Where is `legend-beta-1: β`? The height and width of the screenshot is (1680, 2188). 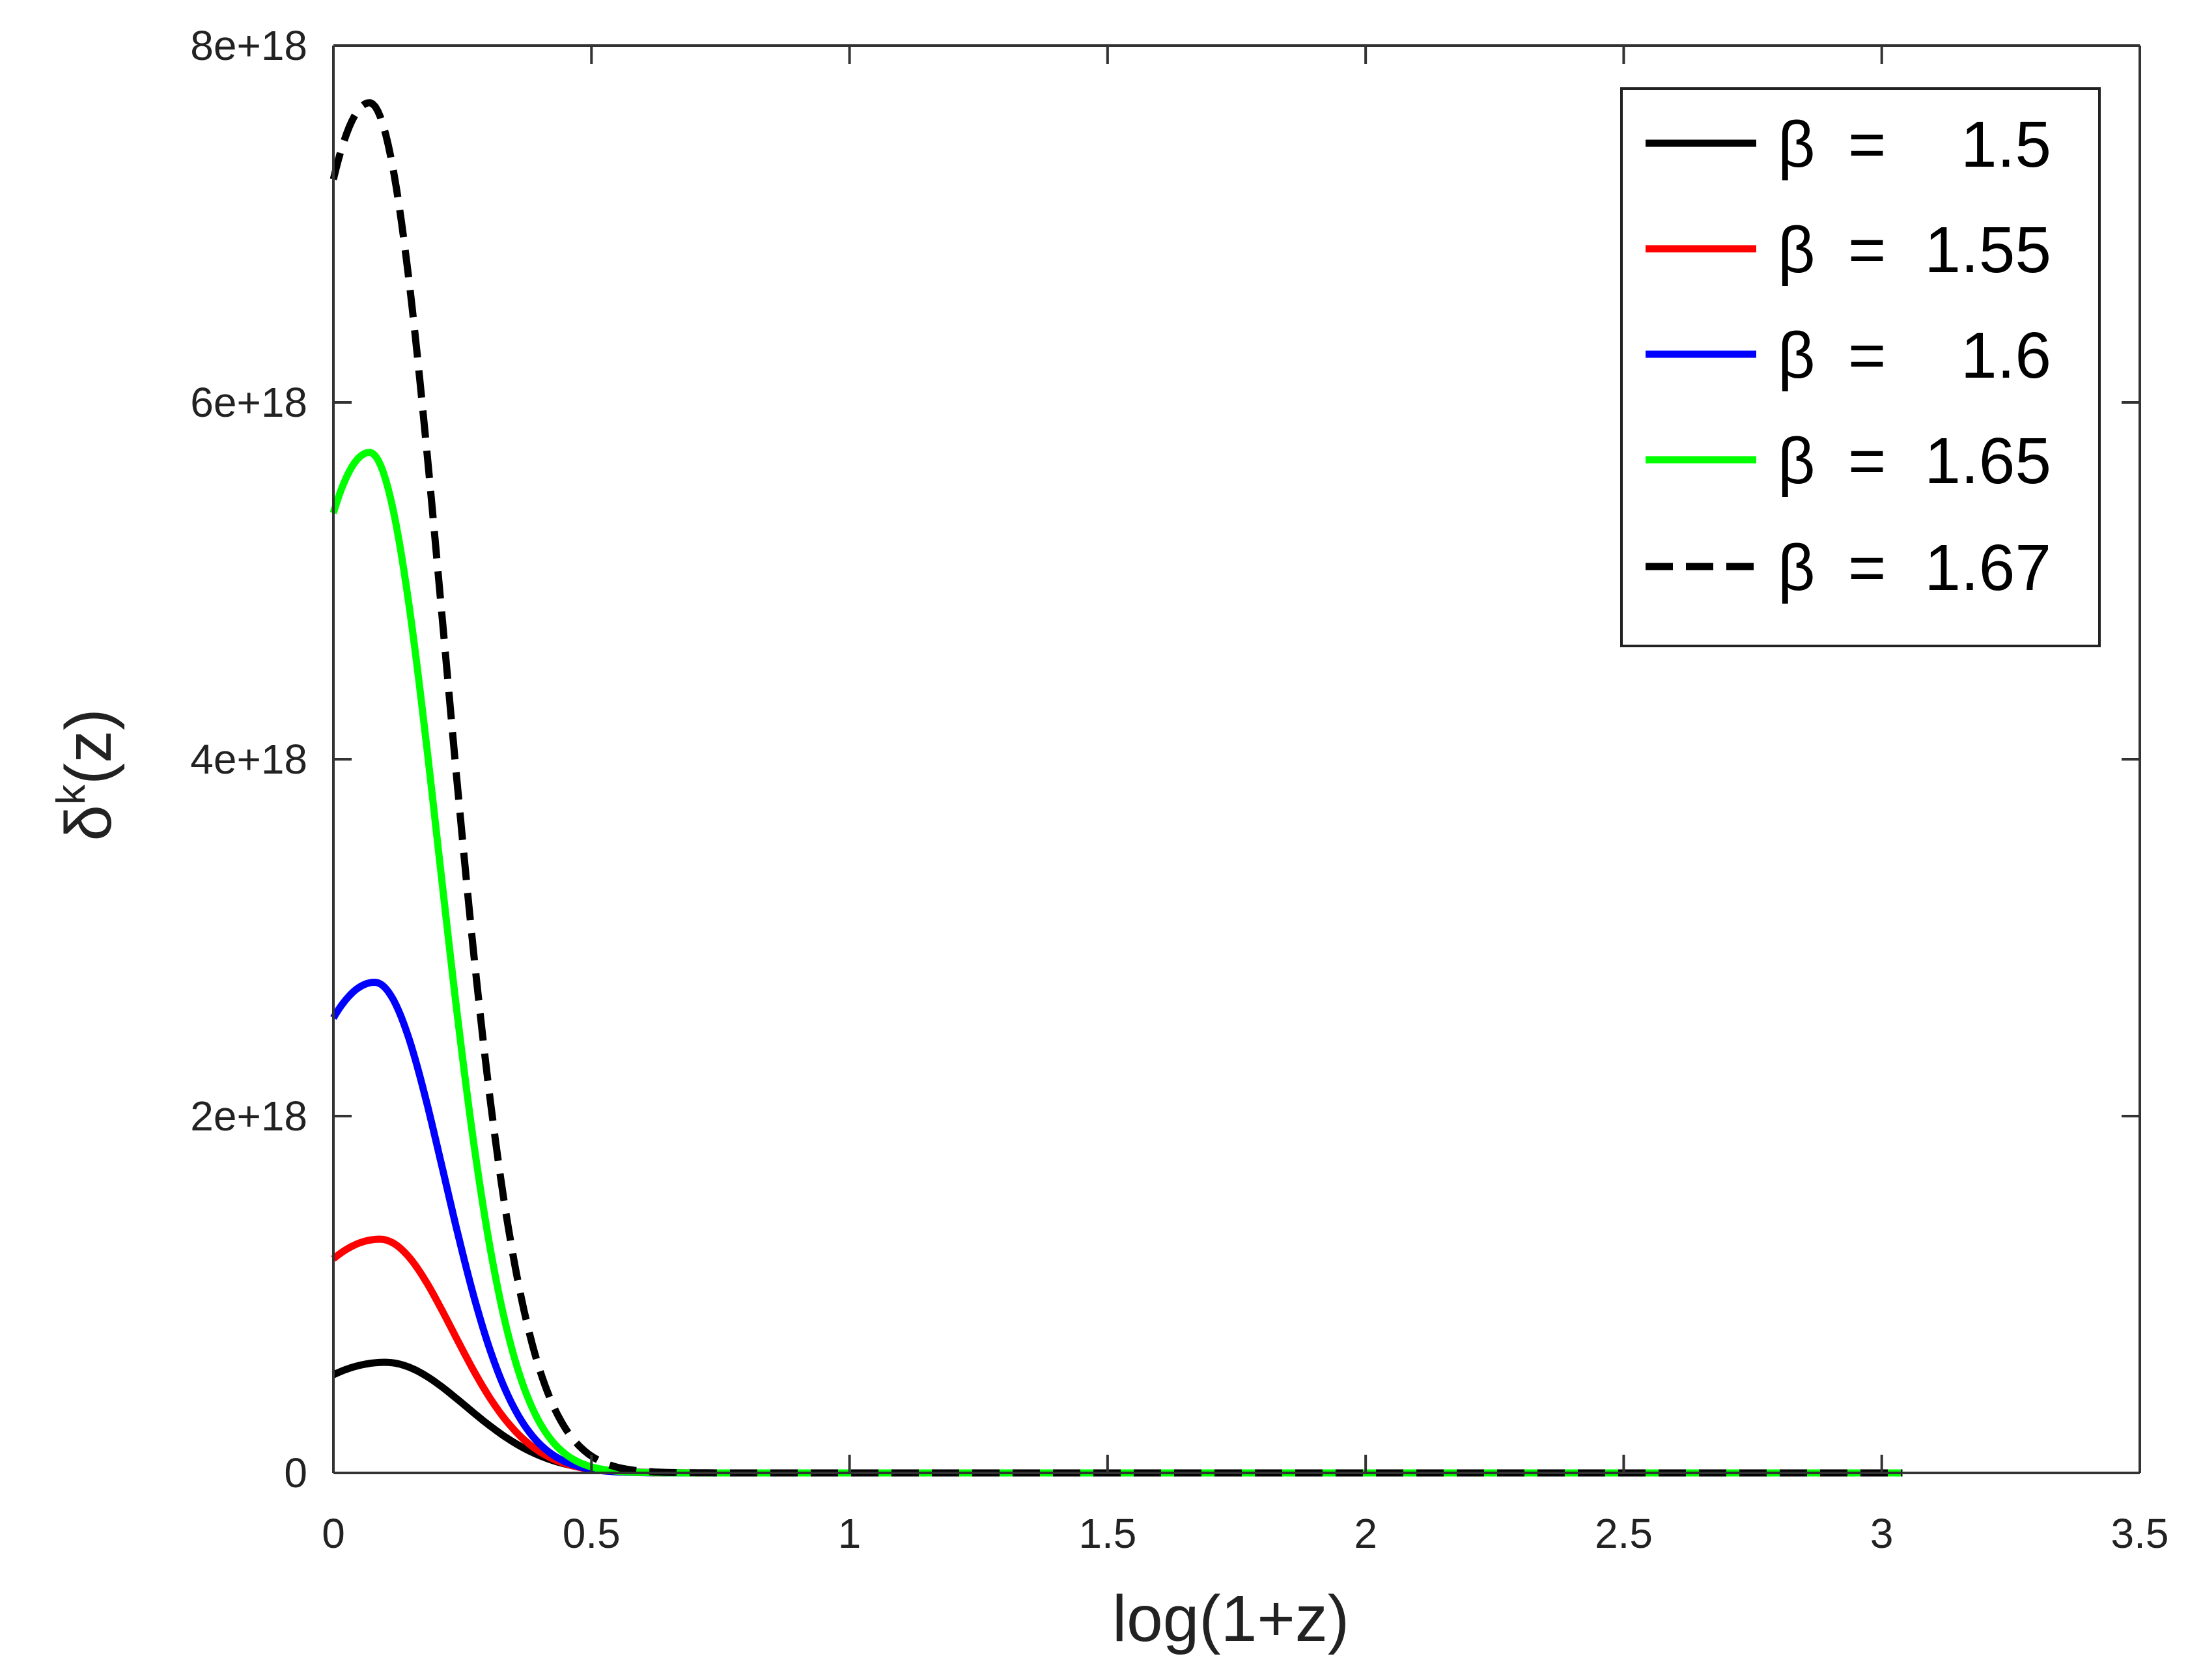
legend-beta-1: β is located at coordinates (1797, 145).